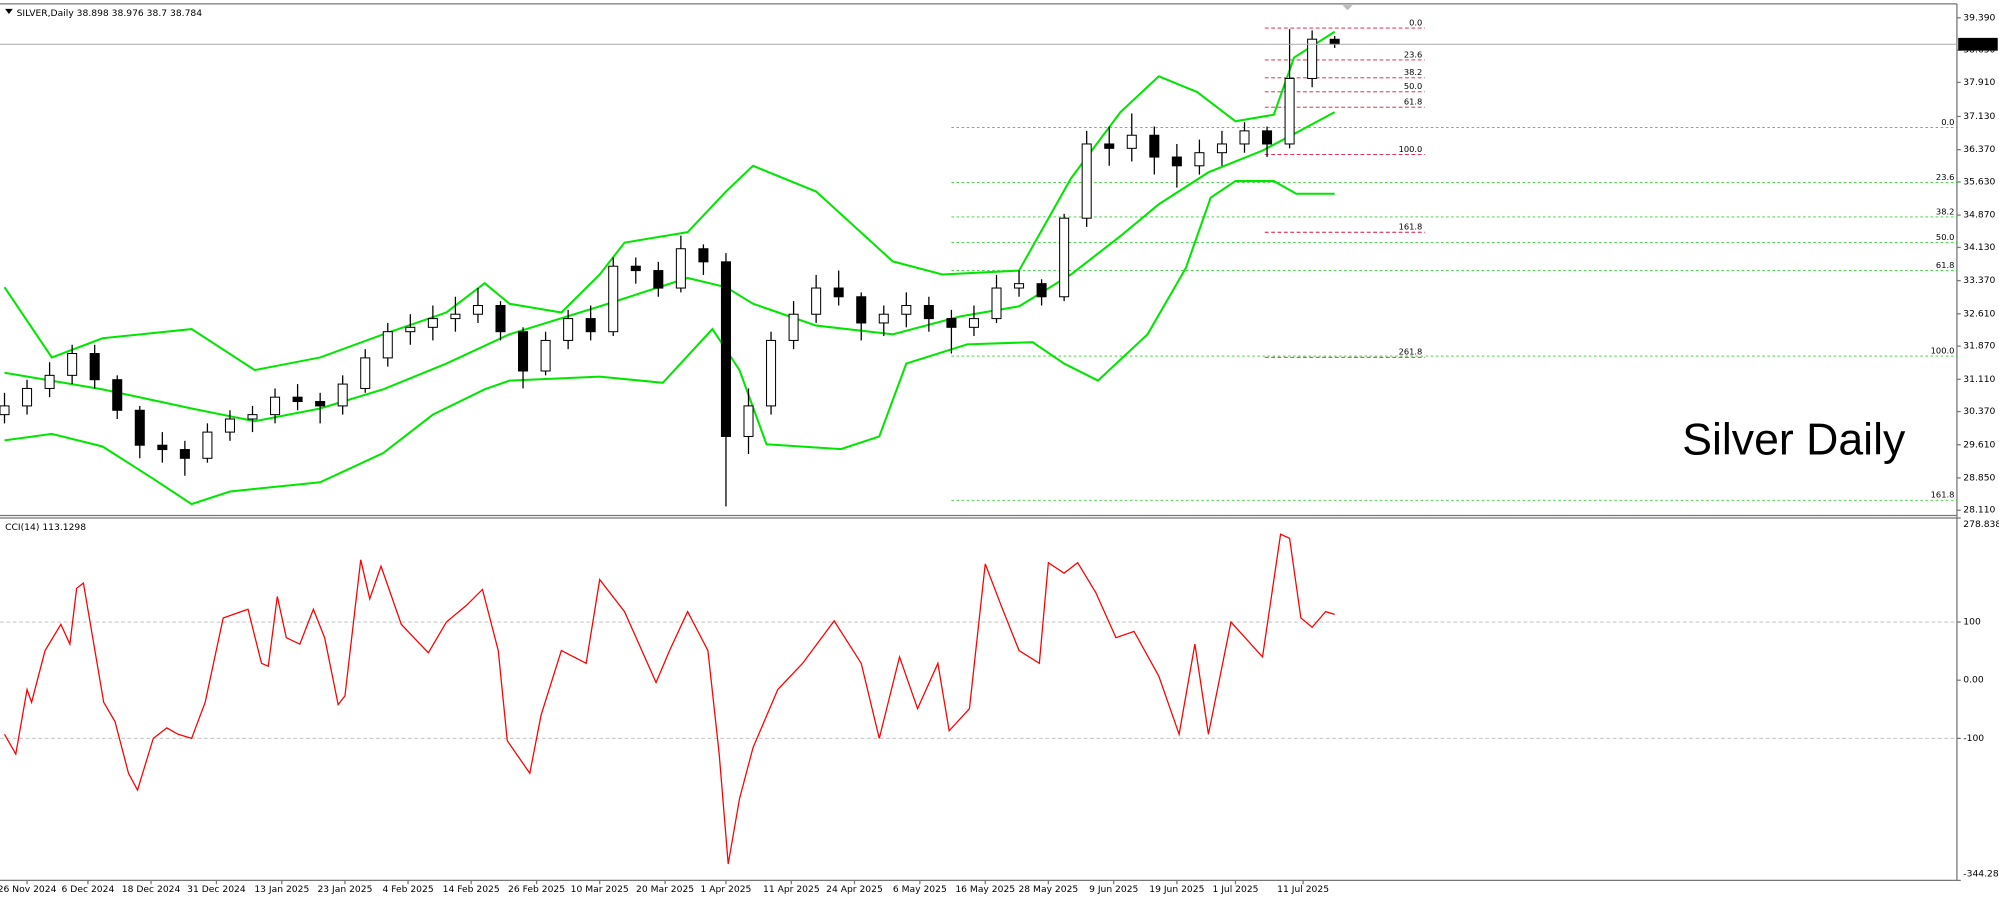 Image resolution: width=1999 pixels, height=897 pixels. Describe the element at coordinates (665, 889) in the screenshot. I see `x-tick-label: 20 Mar 2025` at that location.